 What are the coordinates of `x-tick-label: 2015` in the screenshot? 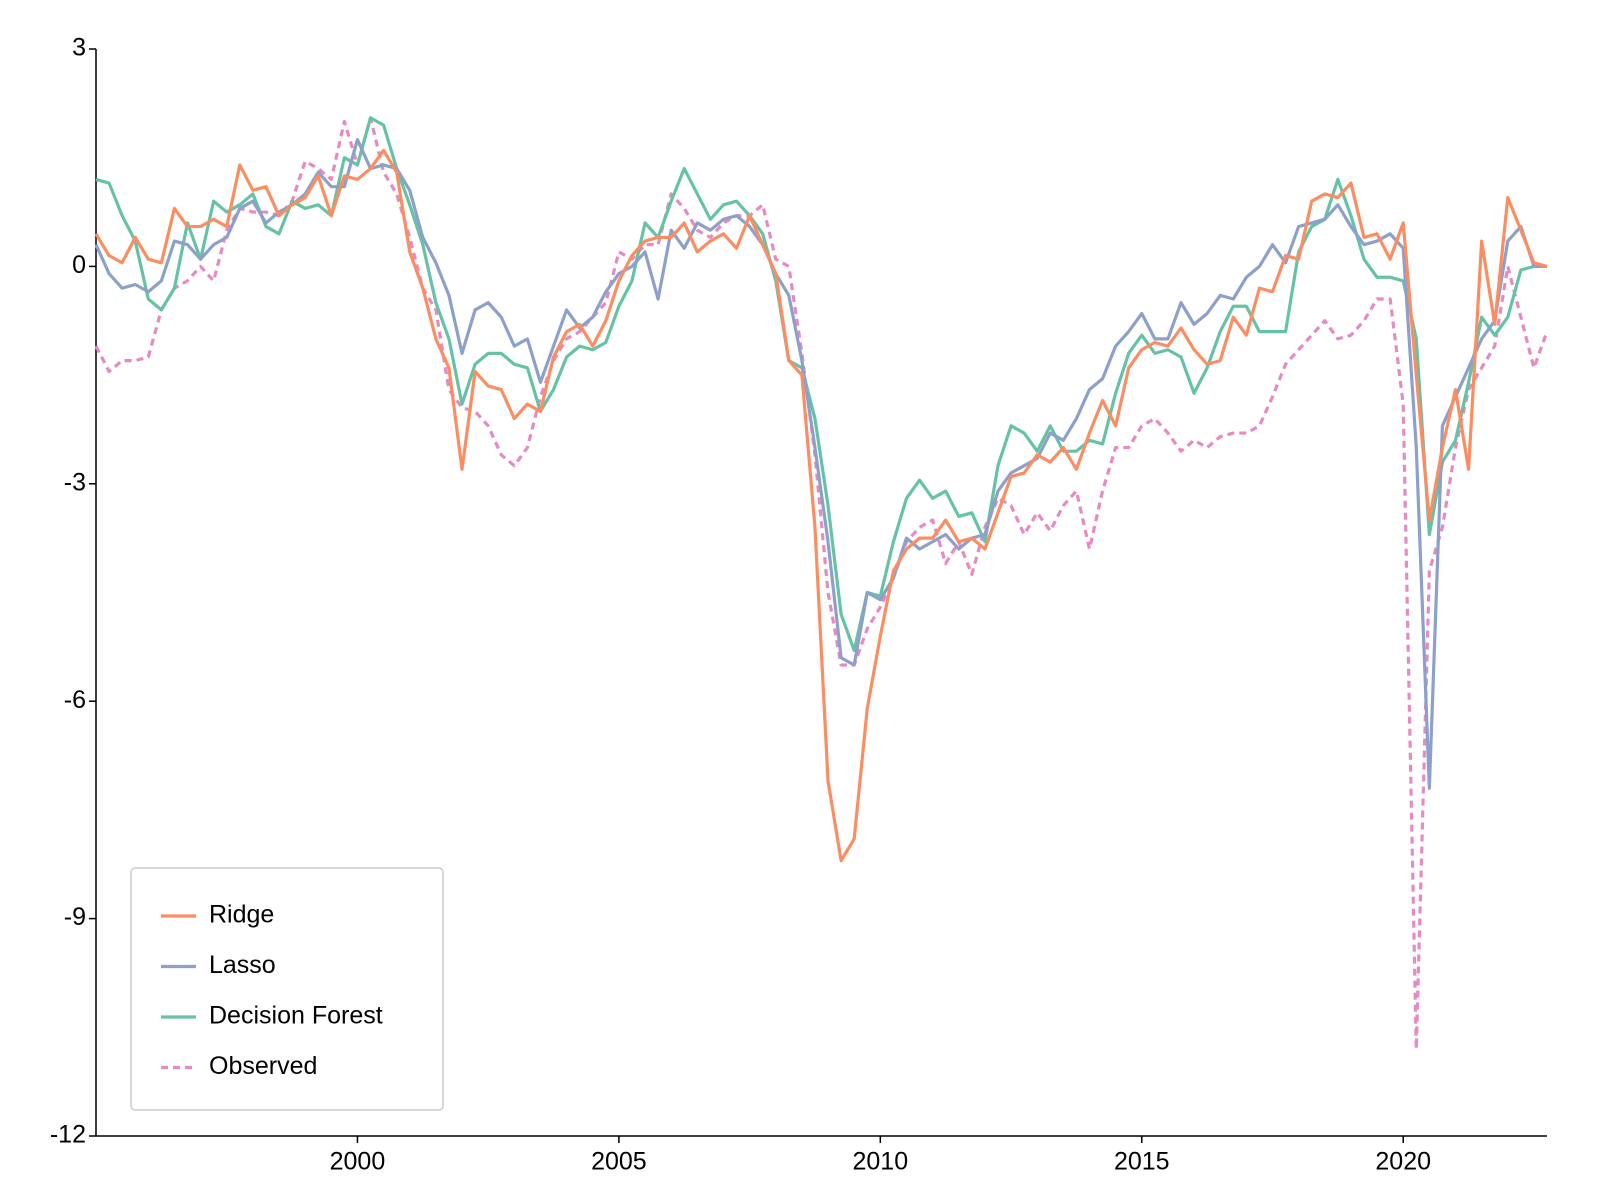 It's located at (1142, 1162).